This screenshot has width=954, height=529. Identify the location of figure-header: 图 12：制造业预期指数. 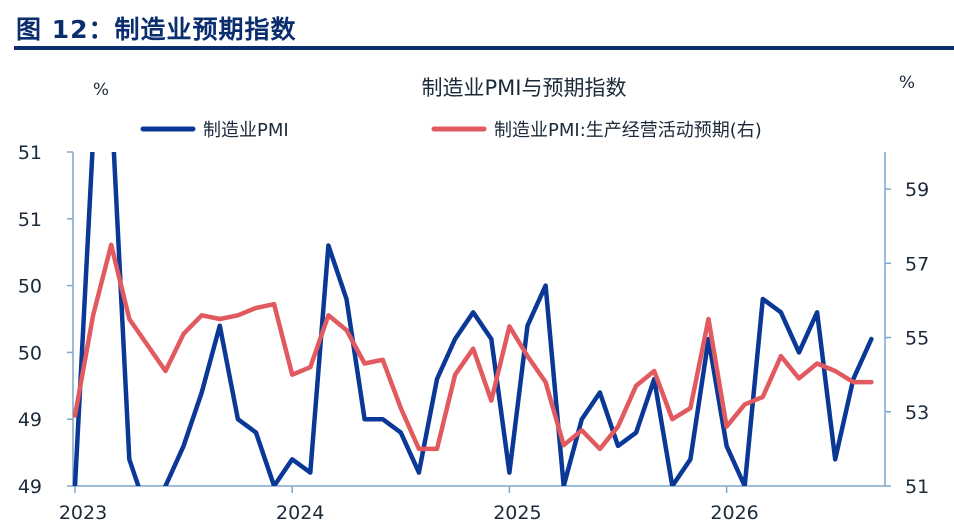
(484, 28).